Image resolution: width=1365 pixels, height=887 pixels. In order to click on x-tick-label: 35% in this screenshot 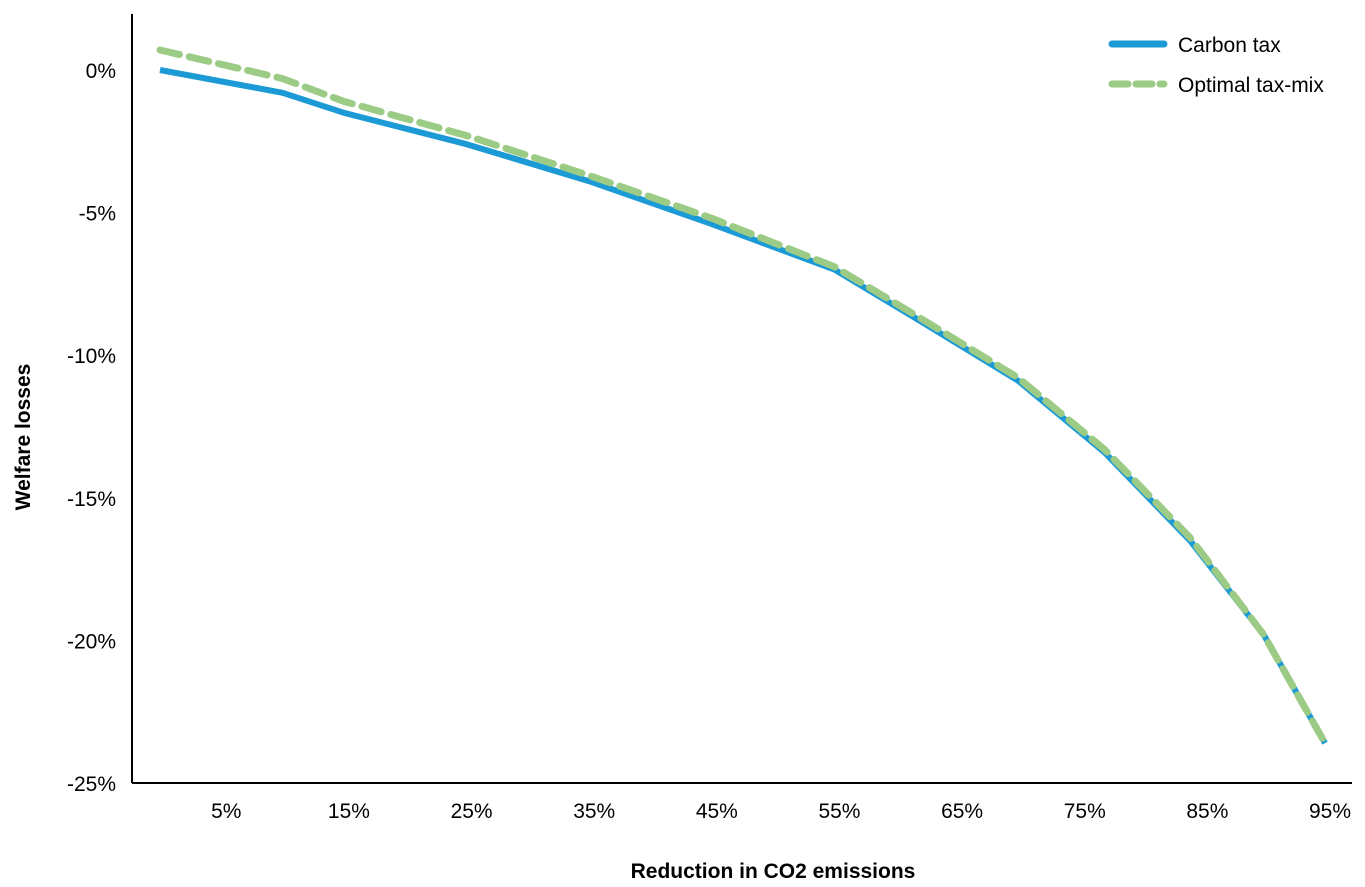, I will do `click(594, 811)`.